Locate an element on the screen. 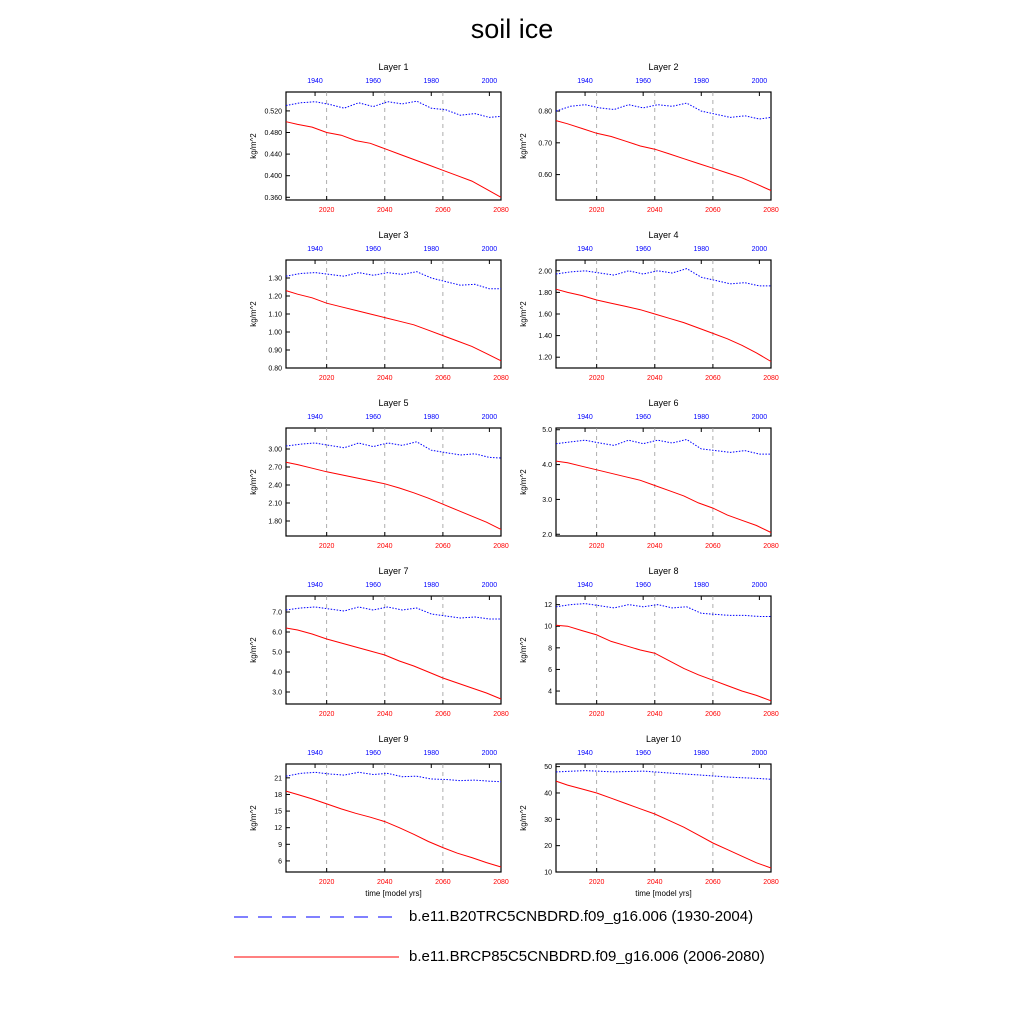 Image resolution: width=1024 pixels, height=1024 pixels. x-bottom-tick-label-layer-9: 2060 is located at coordinates (443, 882).